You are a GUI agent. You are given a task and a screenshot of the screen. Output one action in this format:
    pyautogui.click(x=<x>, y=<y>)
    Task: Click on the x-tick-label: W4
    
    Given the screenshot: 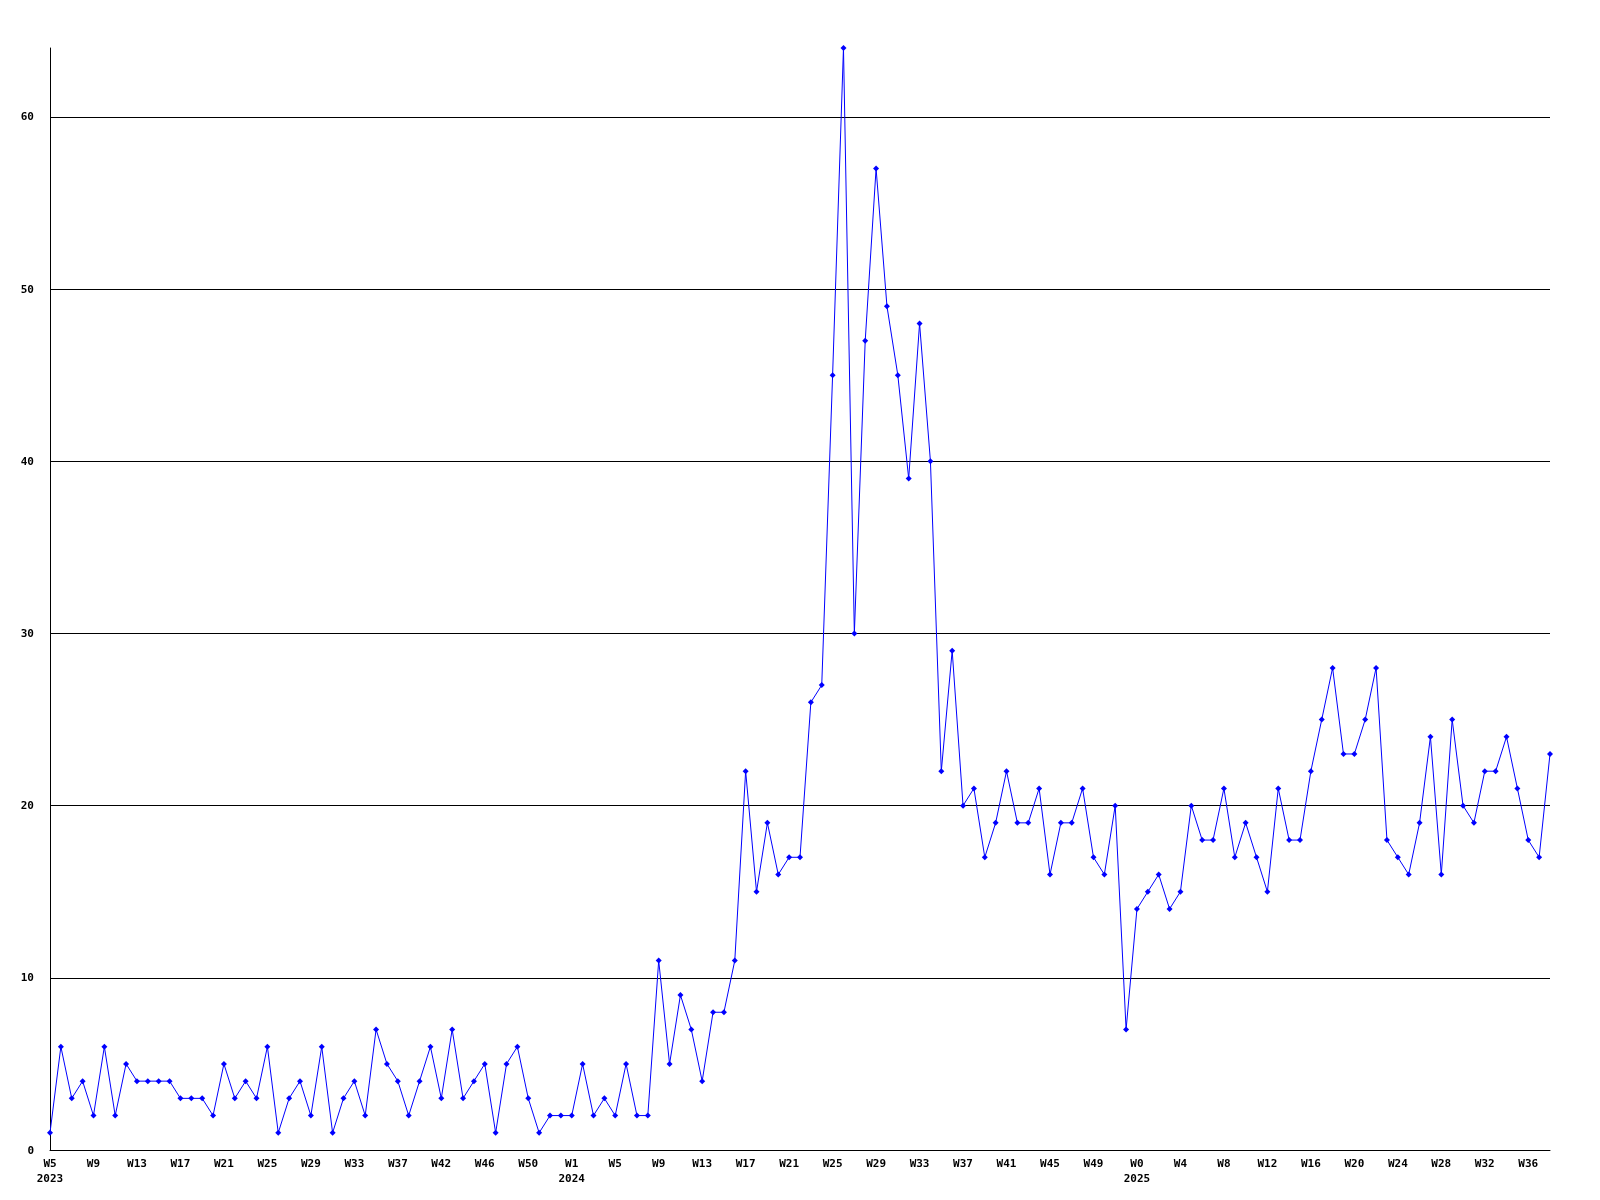 What is the action you would take?
    pyautogui.click(x=1180, y=1163)
    